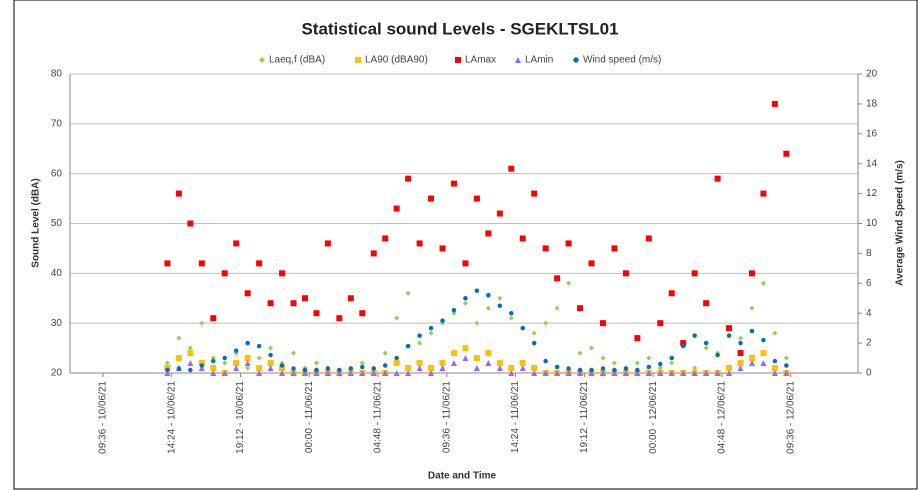 This screenshot has height=490, width=918. What do you see at coordinates (869, 253) in the screenshot?
I see `y2-tick-label: 8` at bounding box center [869, 253].